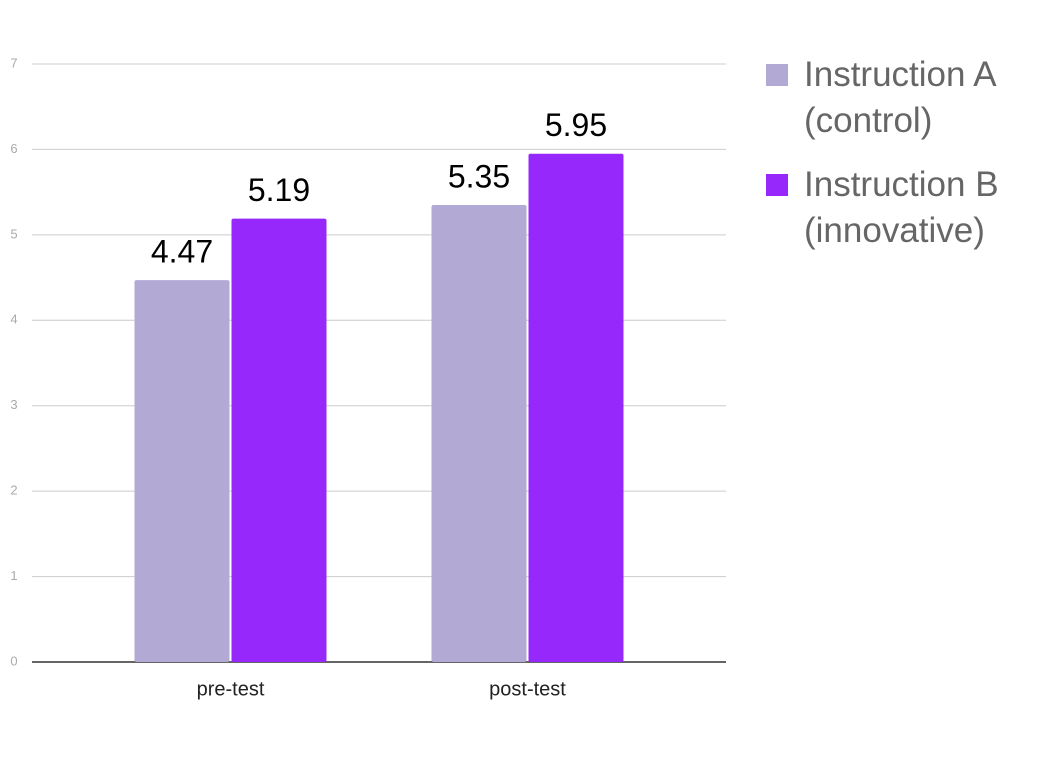 The width and height of the screenshot is (1054, 758). What do you see at coordinates (13, 148) in the screenshot?
I see `y-tick-label: 6` at bounding box center [13, 148].